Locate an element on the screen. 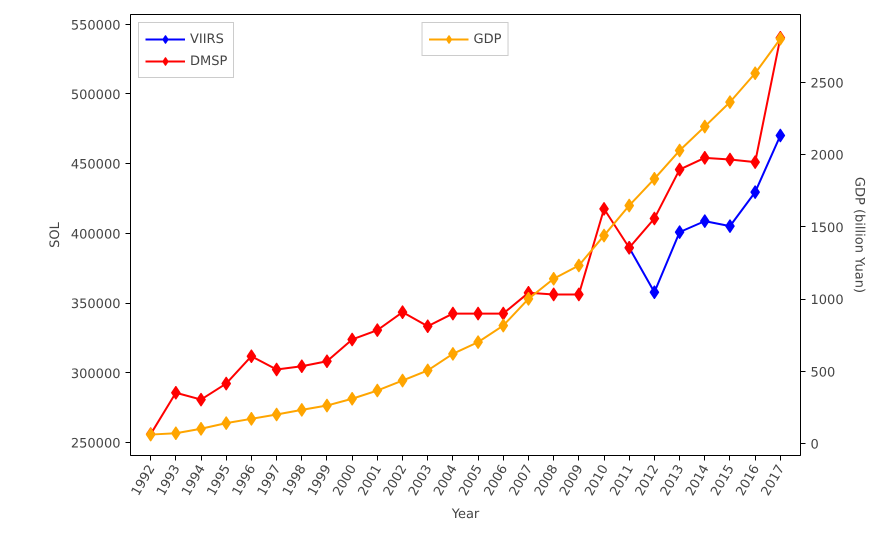  y2-axis-title: GDP (billion Yuan) is located at coordinates (859, 235).